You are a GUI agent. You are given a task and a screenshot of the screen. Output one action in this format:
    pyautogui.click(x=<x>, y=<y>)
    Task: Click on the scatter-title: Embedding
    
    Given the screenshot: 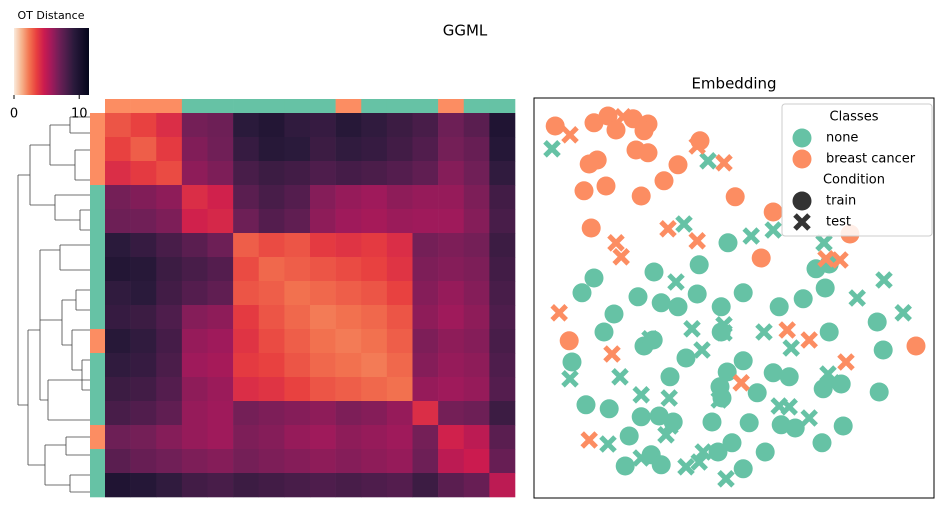 What is the action you would take?
    pyautogui.click(x=733, y=84)
    